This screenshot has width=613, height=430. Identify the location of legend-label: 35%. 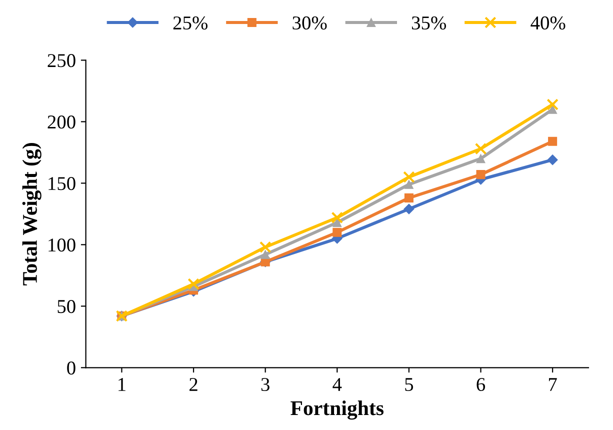
(429, 23).